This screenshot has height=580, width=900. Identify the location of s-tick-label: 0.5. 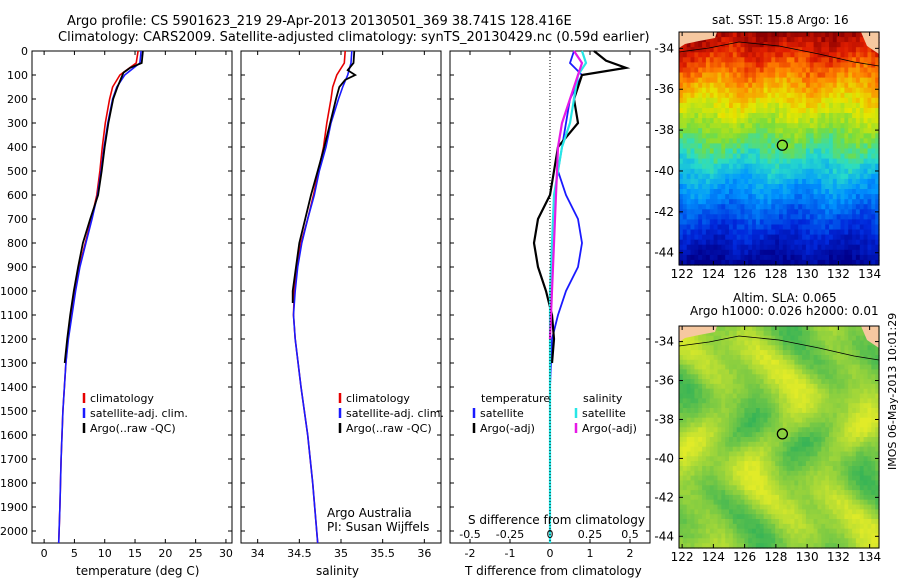
(630, 534).